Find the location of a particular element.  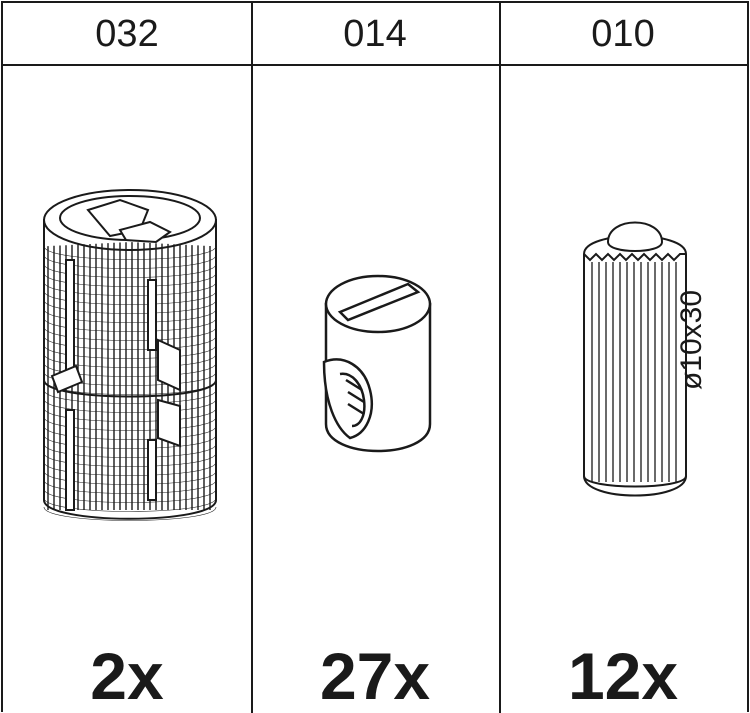

part-code-010: 010 is located at coordinates (623, 34).